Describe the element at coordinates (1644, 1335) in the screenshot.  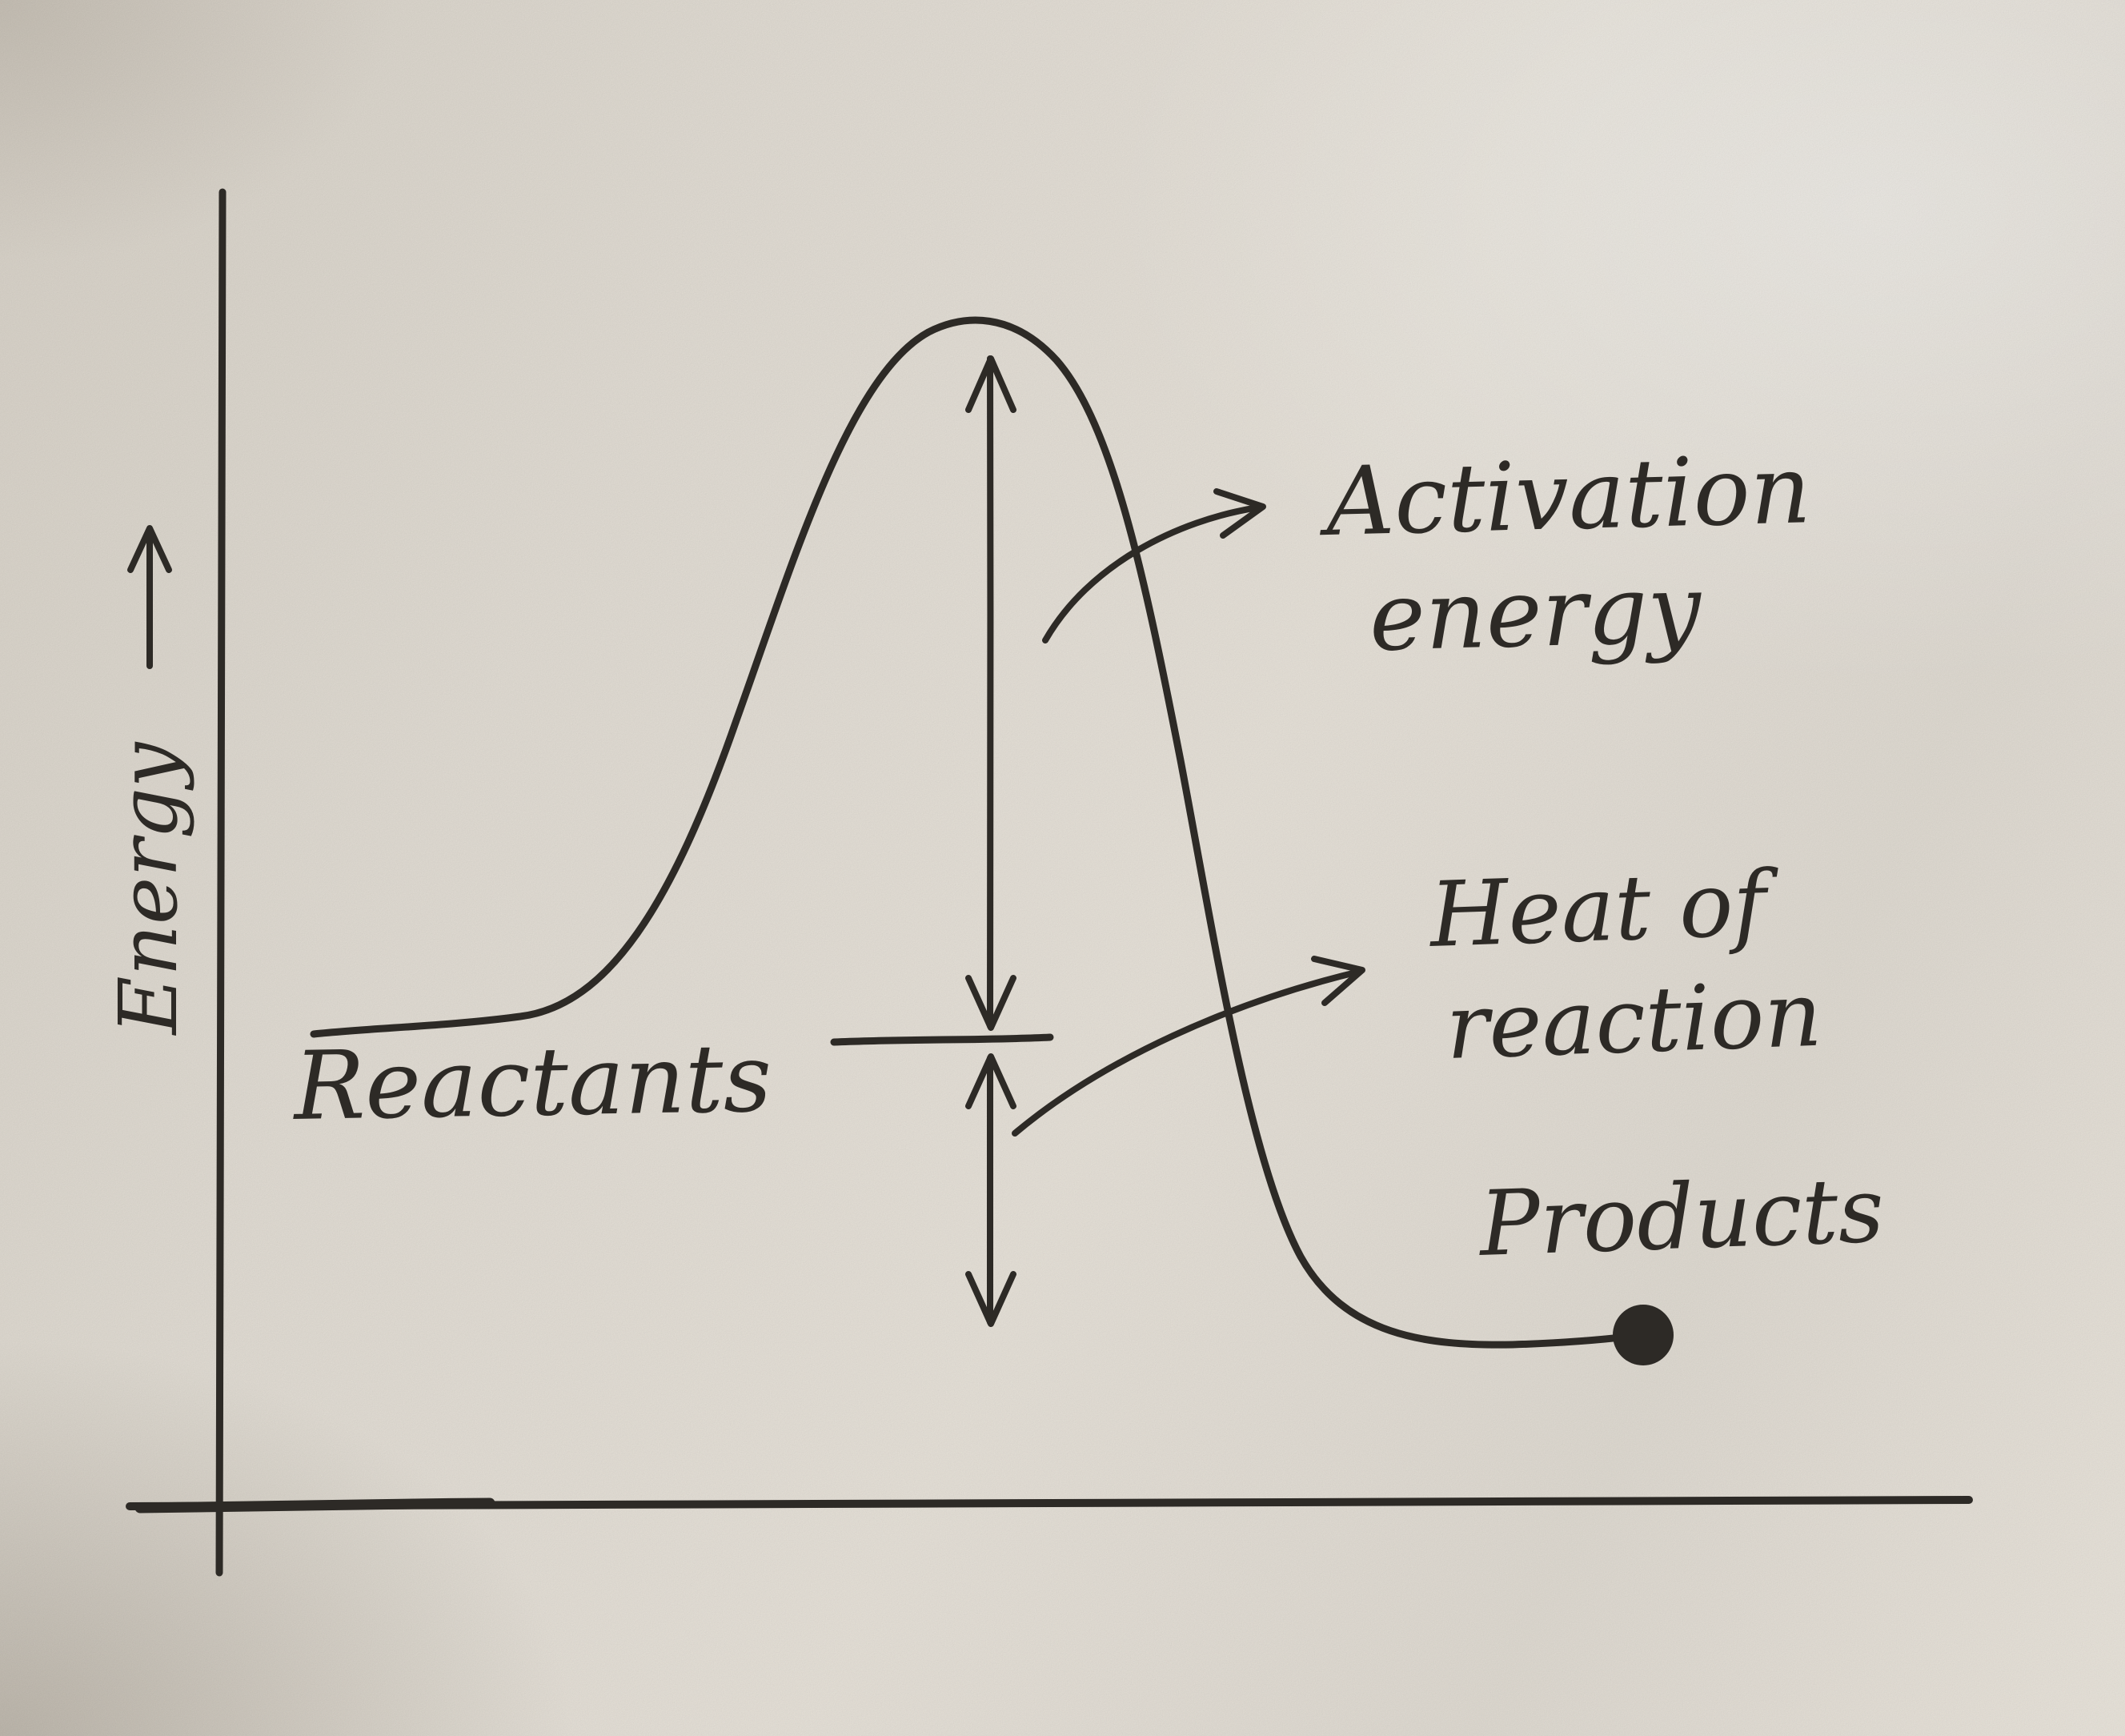
I see `products-dot` at that location.